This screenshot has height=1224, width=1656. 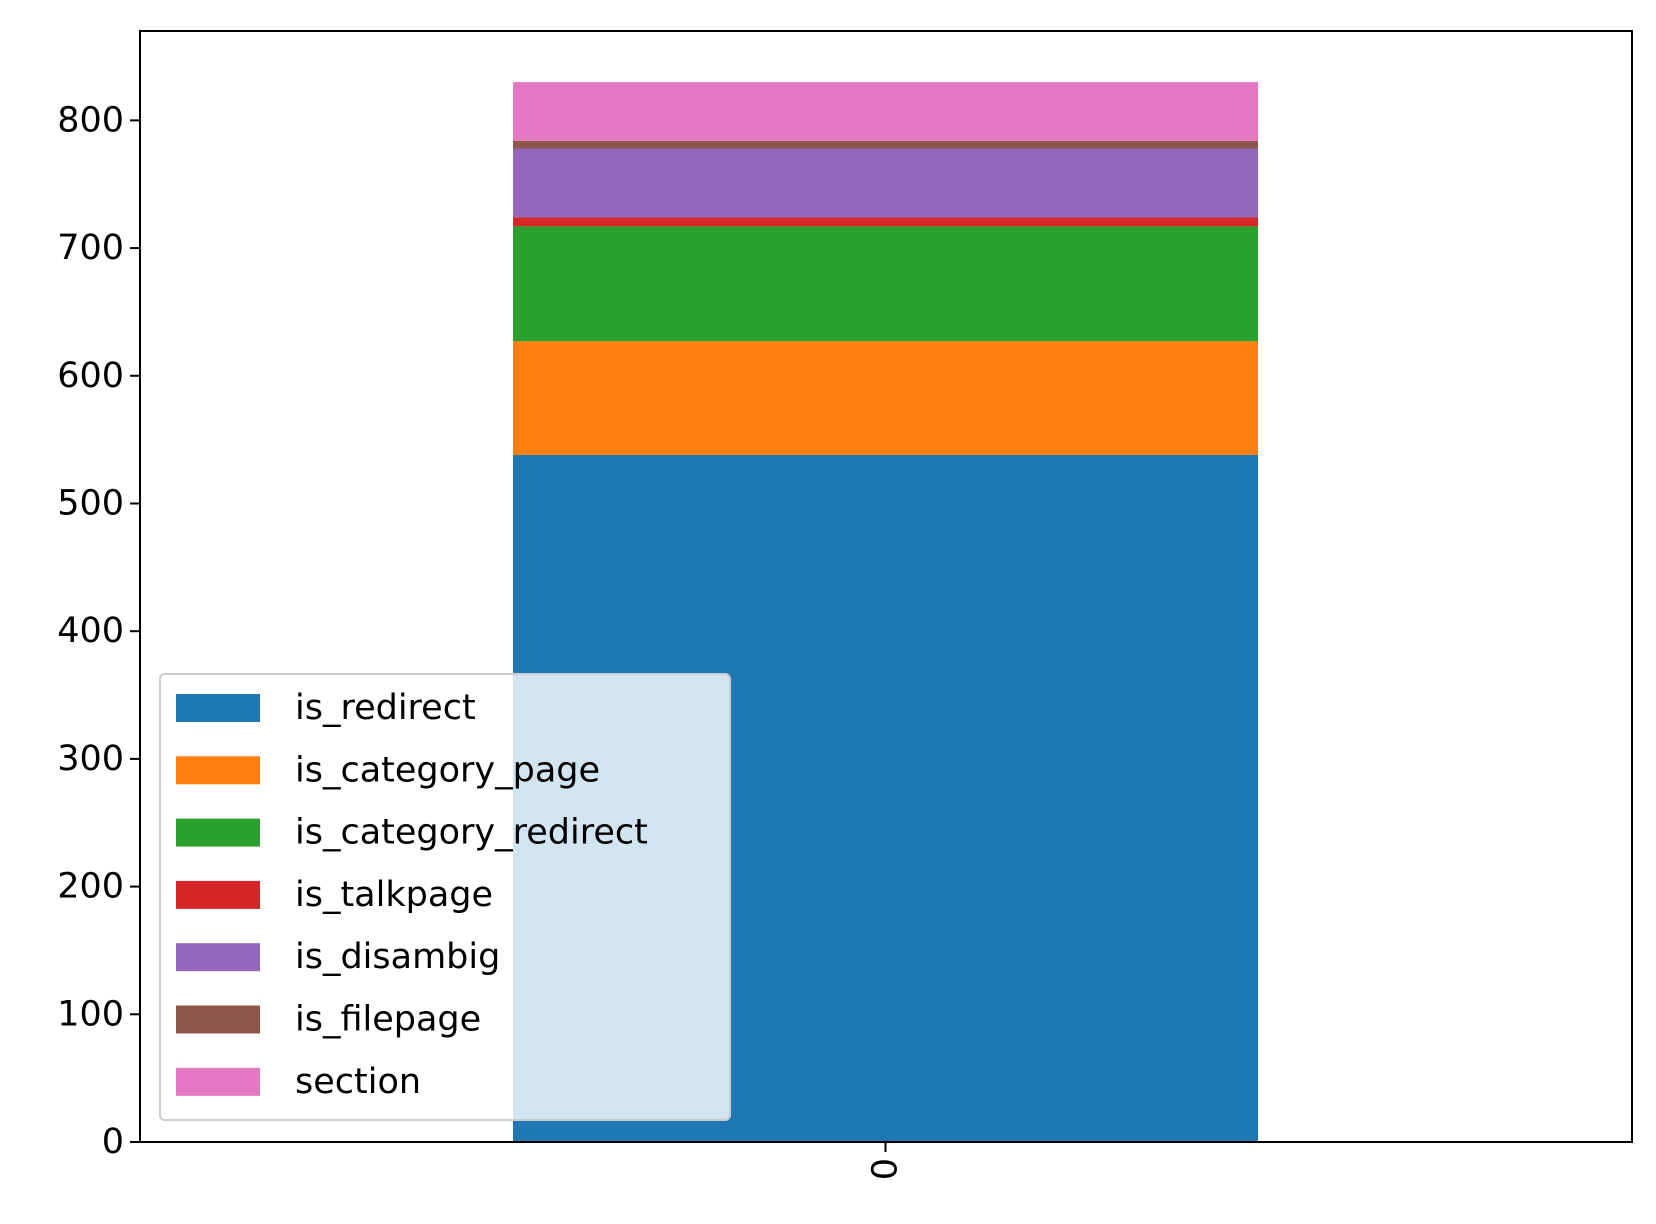 What do you see at coordinates (90, 1014) in the screenshot?
I see `y-tick-label: 100` at bounding box center [90, 1014].